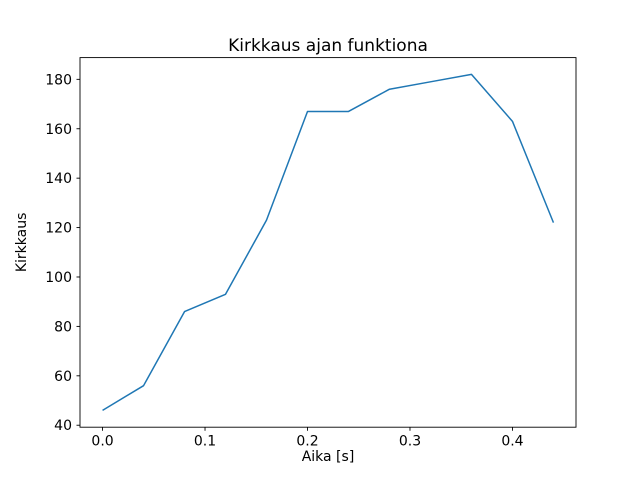  What do you see at coordinates (410, 442) in the screenshot?
I see `x-tick-label: 0.3` at bounding box center [410, 442].